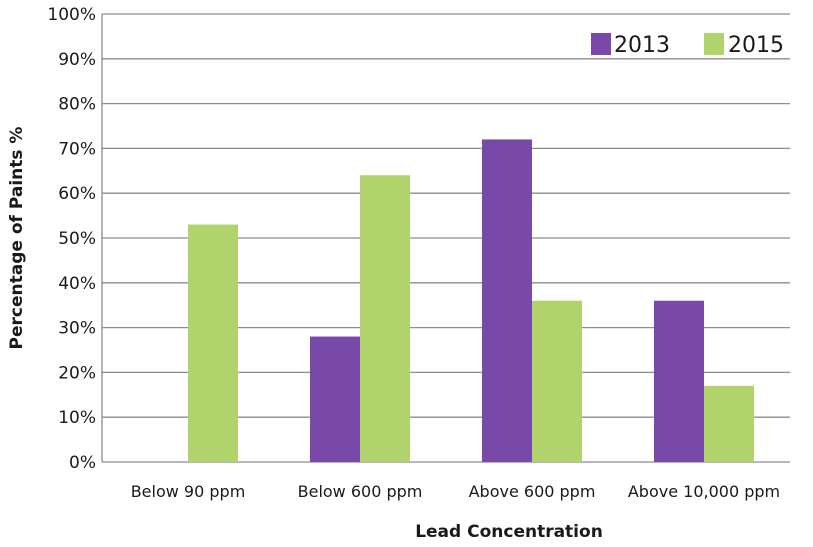 The image size is (813, 547). I want to click on x-category-label: Above 600 ppm, so click(532, 491).